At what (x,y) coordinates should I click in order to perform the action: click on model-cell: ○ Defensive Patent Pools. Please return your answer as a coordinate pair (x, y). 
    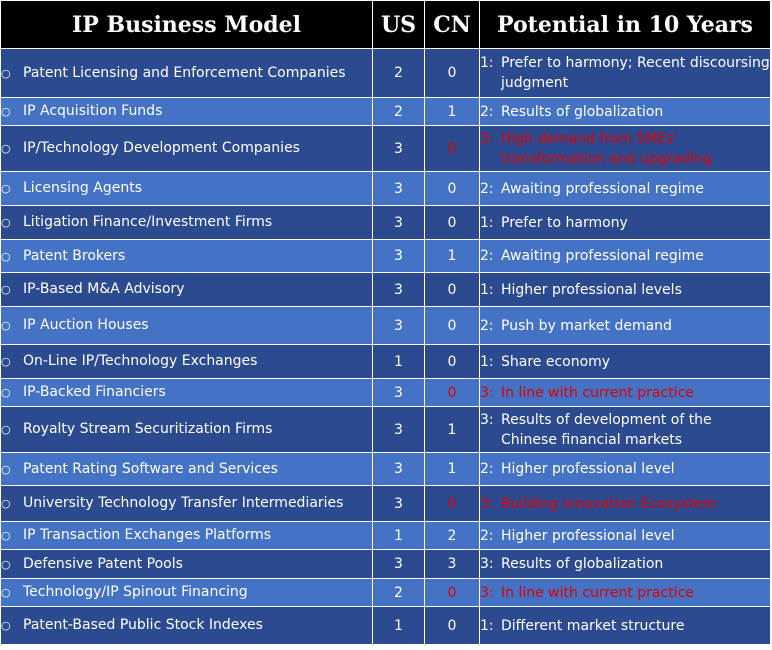
    Looking at the image, I should click on (186, 564).